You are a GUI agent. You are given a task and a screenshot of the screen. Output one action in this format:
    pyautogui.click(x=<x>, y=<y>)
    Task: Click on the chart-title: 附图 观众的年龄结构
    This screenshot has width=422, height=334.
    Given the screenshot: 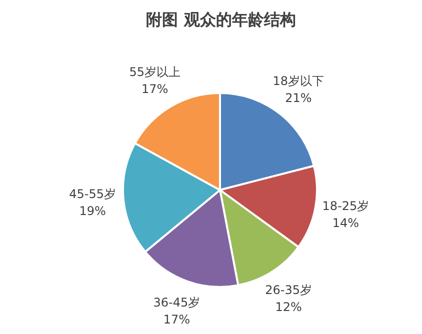 What is the action you would take?
    pyautogui.click(x=221, y=19)
    